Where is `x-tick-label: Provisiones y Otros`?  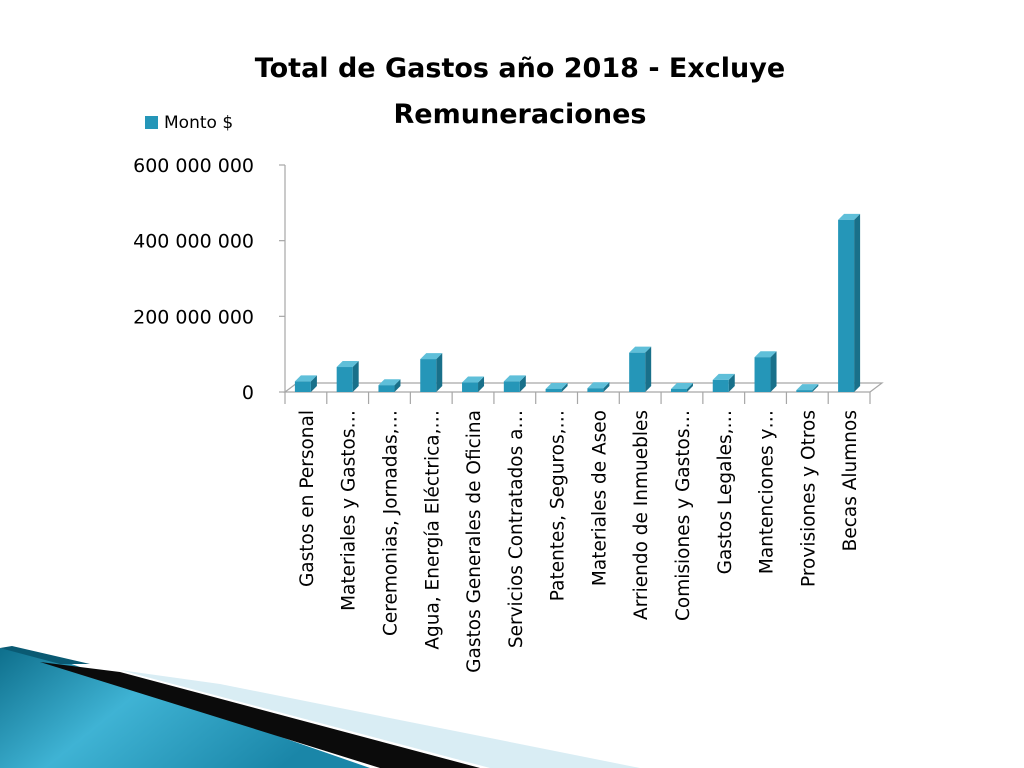 x-tick-label: Provisiones y Otros is located at coordinates (808, 498).